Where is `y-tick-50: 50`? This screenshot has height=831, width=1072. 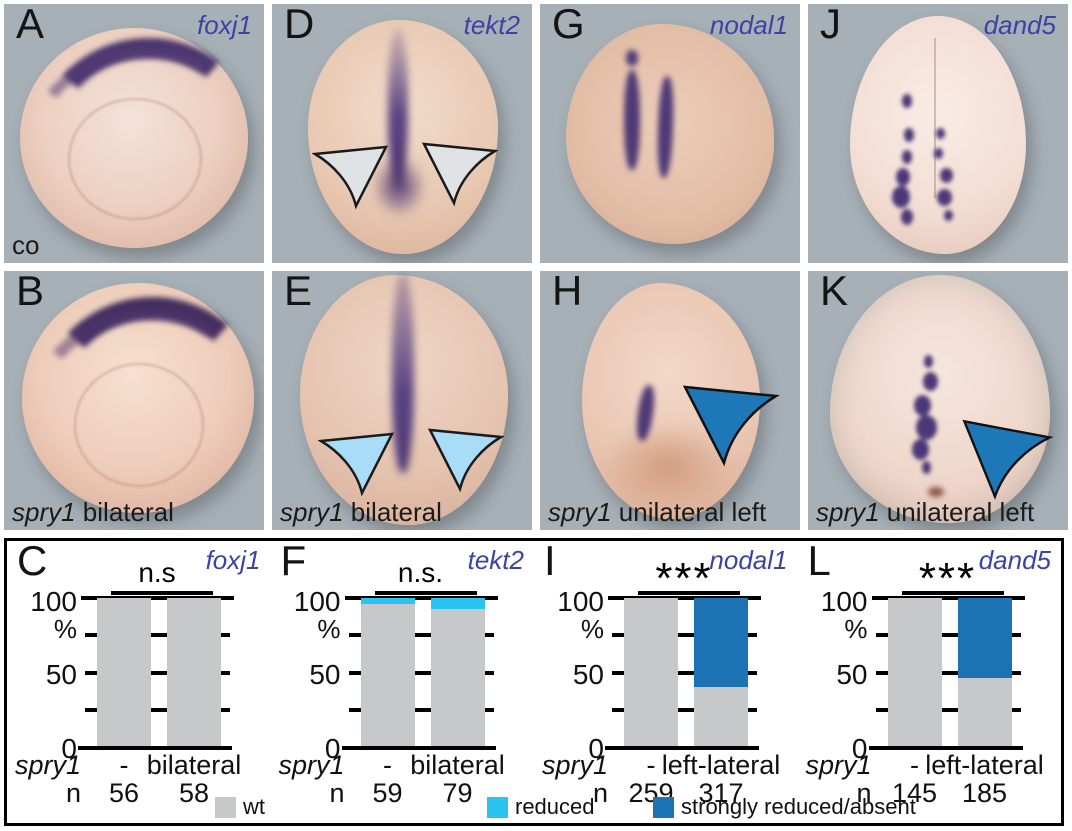 y-tick-50: 50 is located at coordinates (61, 674).